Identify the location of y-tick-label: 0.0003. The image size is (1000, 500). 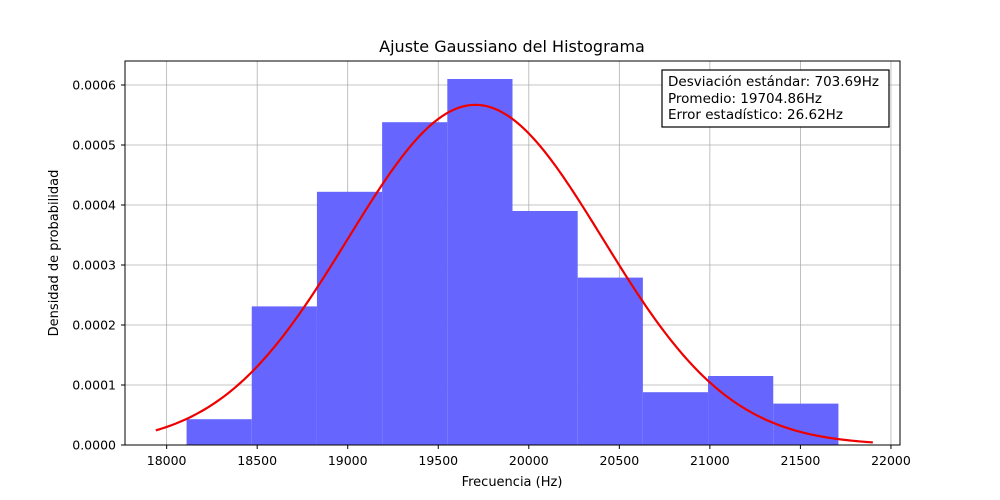
(94, 265).